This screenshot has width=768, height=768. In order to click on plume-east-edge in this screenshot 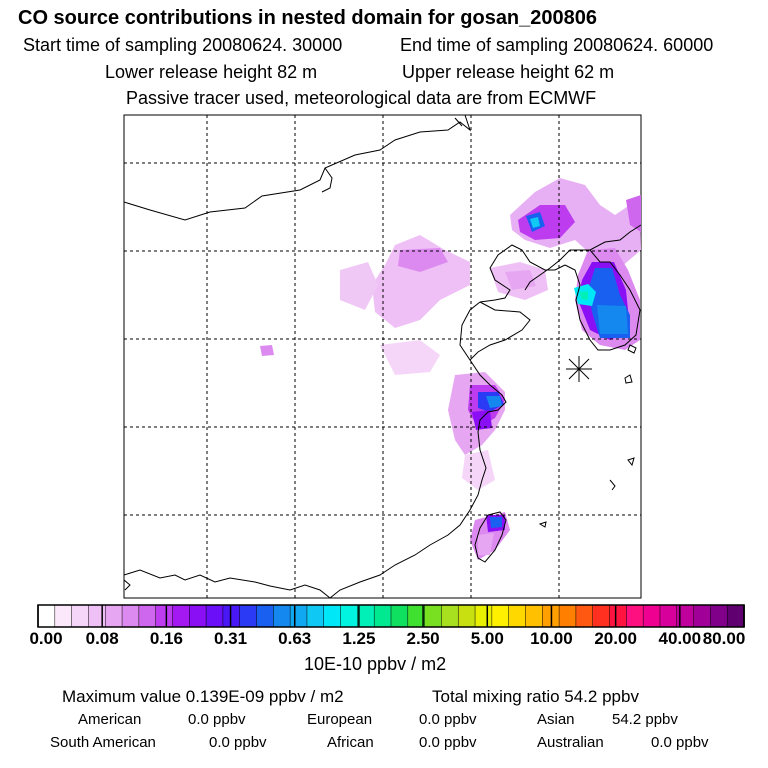, I will do `click(633, 213)`.